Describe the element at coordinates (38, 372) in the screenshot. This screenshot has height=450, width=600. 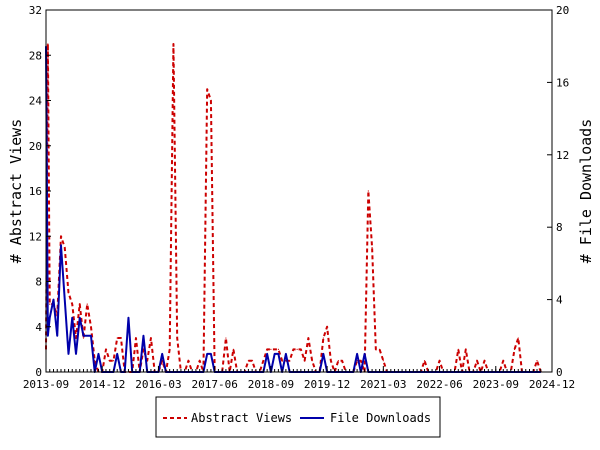
I see `y-left-tick-label: 0` at that location.